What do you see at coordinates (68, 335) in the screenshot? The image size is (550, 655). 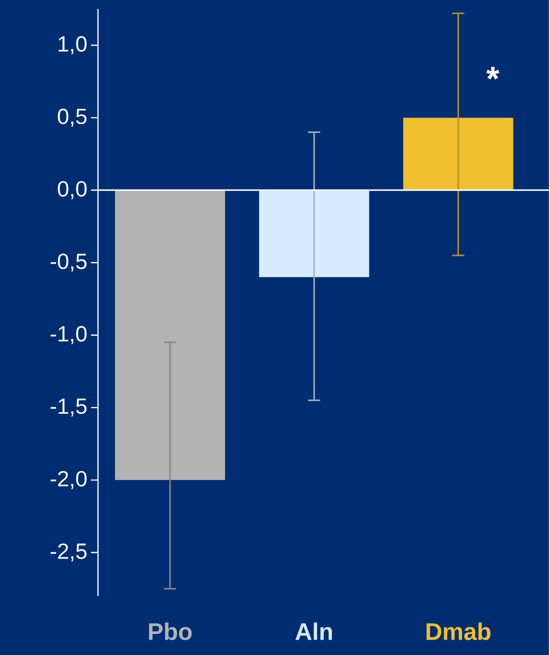 I see `y-tick-label: -1,0` at bounding box center [68, 335].